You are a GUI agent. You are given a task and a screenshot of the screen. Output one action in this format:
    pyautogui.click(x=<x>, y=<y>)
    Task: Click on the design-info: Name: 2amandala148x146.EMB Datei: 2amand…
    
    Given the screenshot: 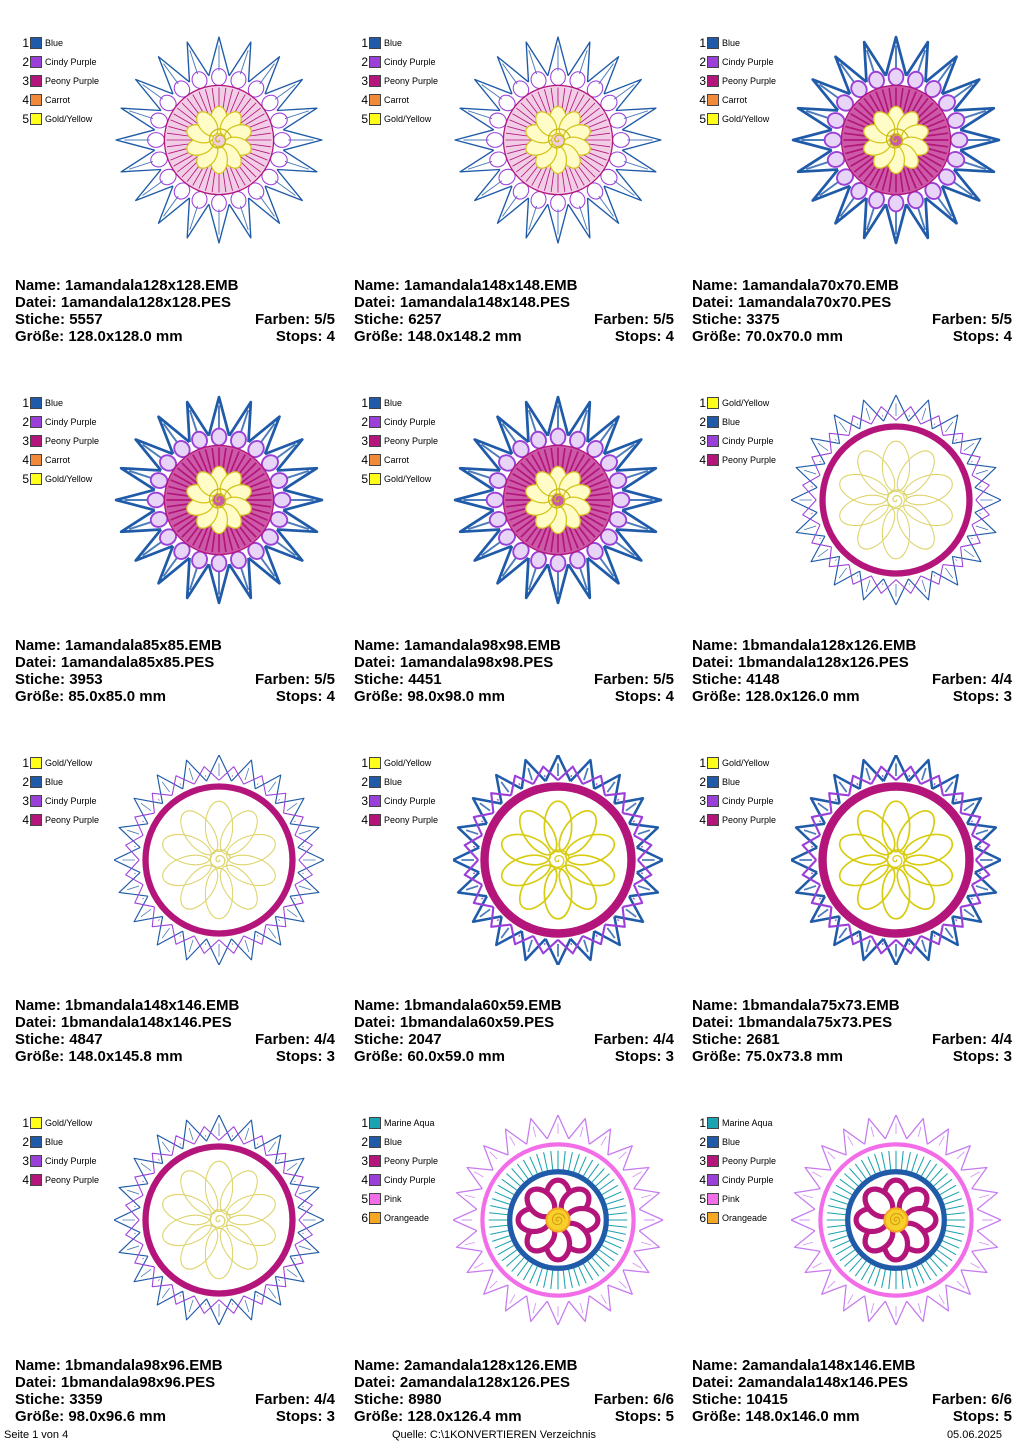 What is the action you would take?
    pyautogui.click(x=852, y=1391)
    